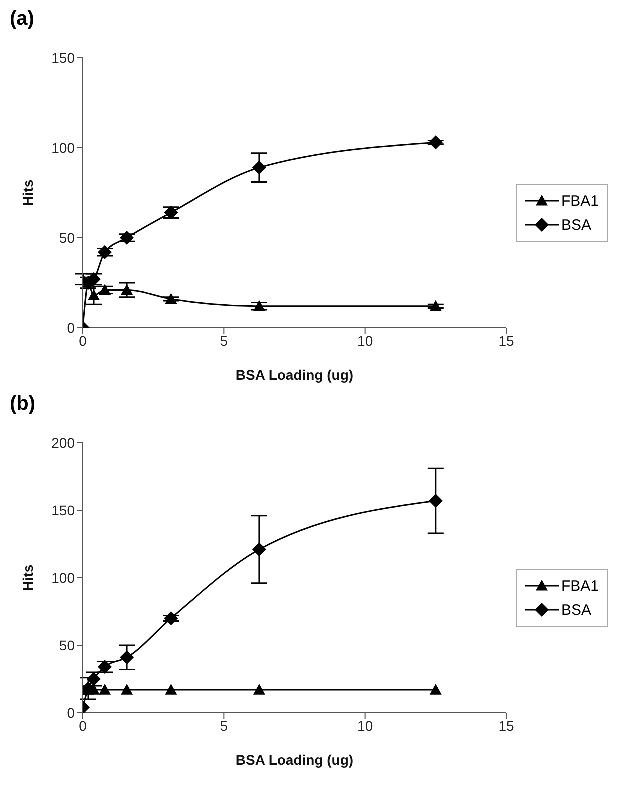  I want to click on chart-title: (a), so click(22, 20).